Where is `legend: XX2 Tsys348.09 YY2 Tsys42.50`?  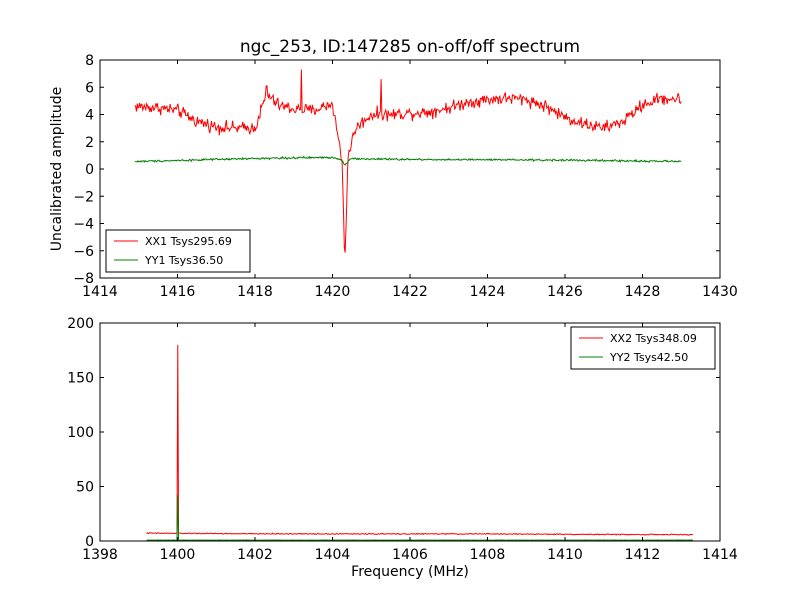
legend: XX2 Tsys348.09 YY2 Tsys42.50 is located at coordinates (643, 348).